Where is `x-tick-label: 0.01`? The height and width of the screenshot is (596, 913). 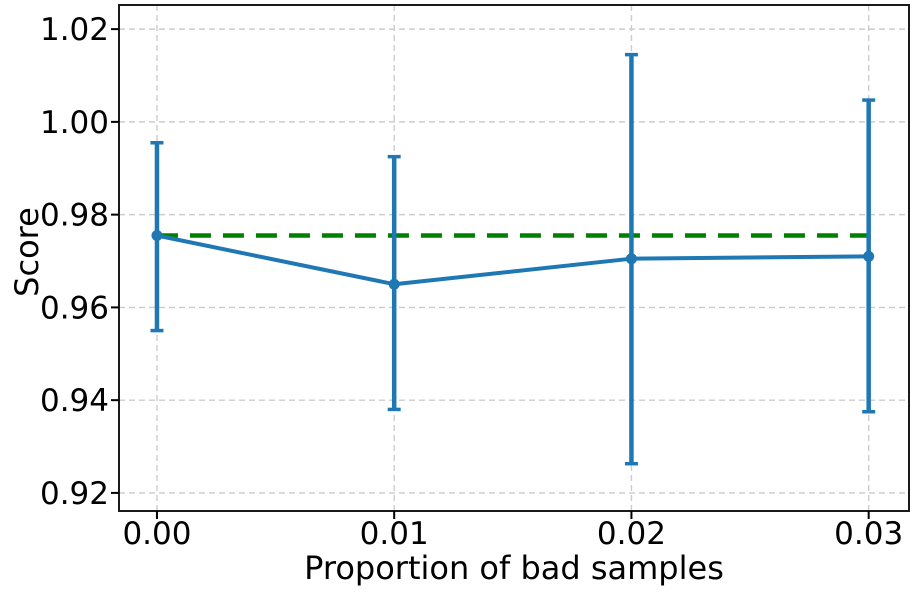
x-tick-label: 0.01 is located at coordinates (394, 534).